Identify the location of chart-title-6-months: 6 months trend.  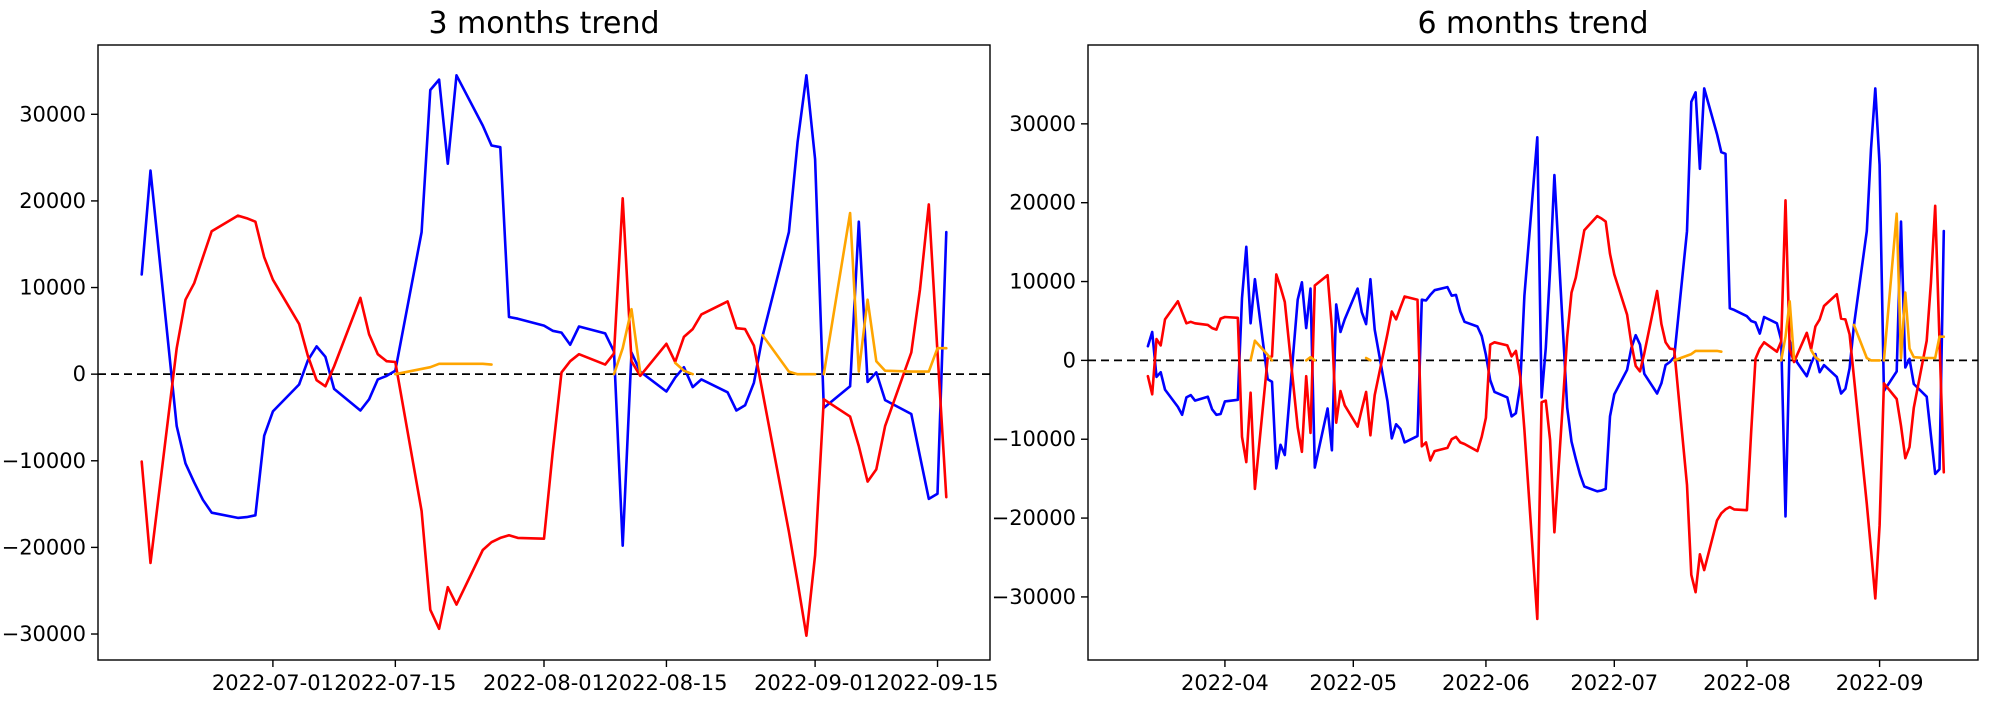
(1532, 23).